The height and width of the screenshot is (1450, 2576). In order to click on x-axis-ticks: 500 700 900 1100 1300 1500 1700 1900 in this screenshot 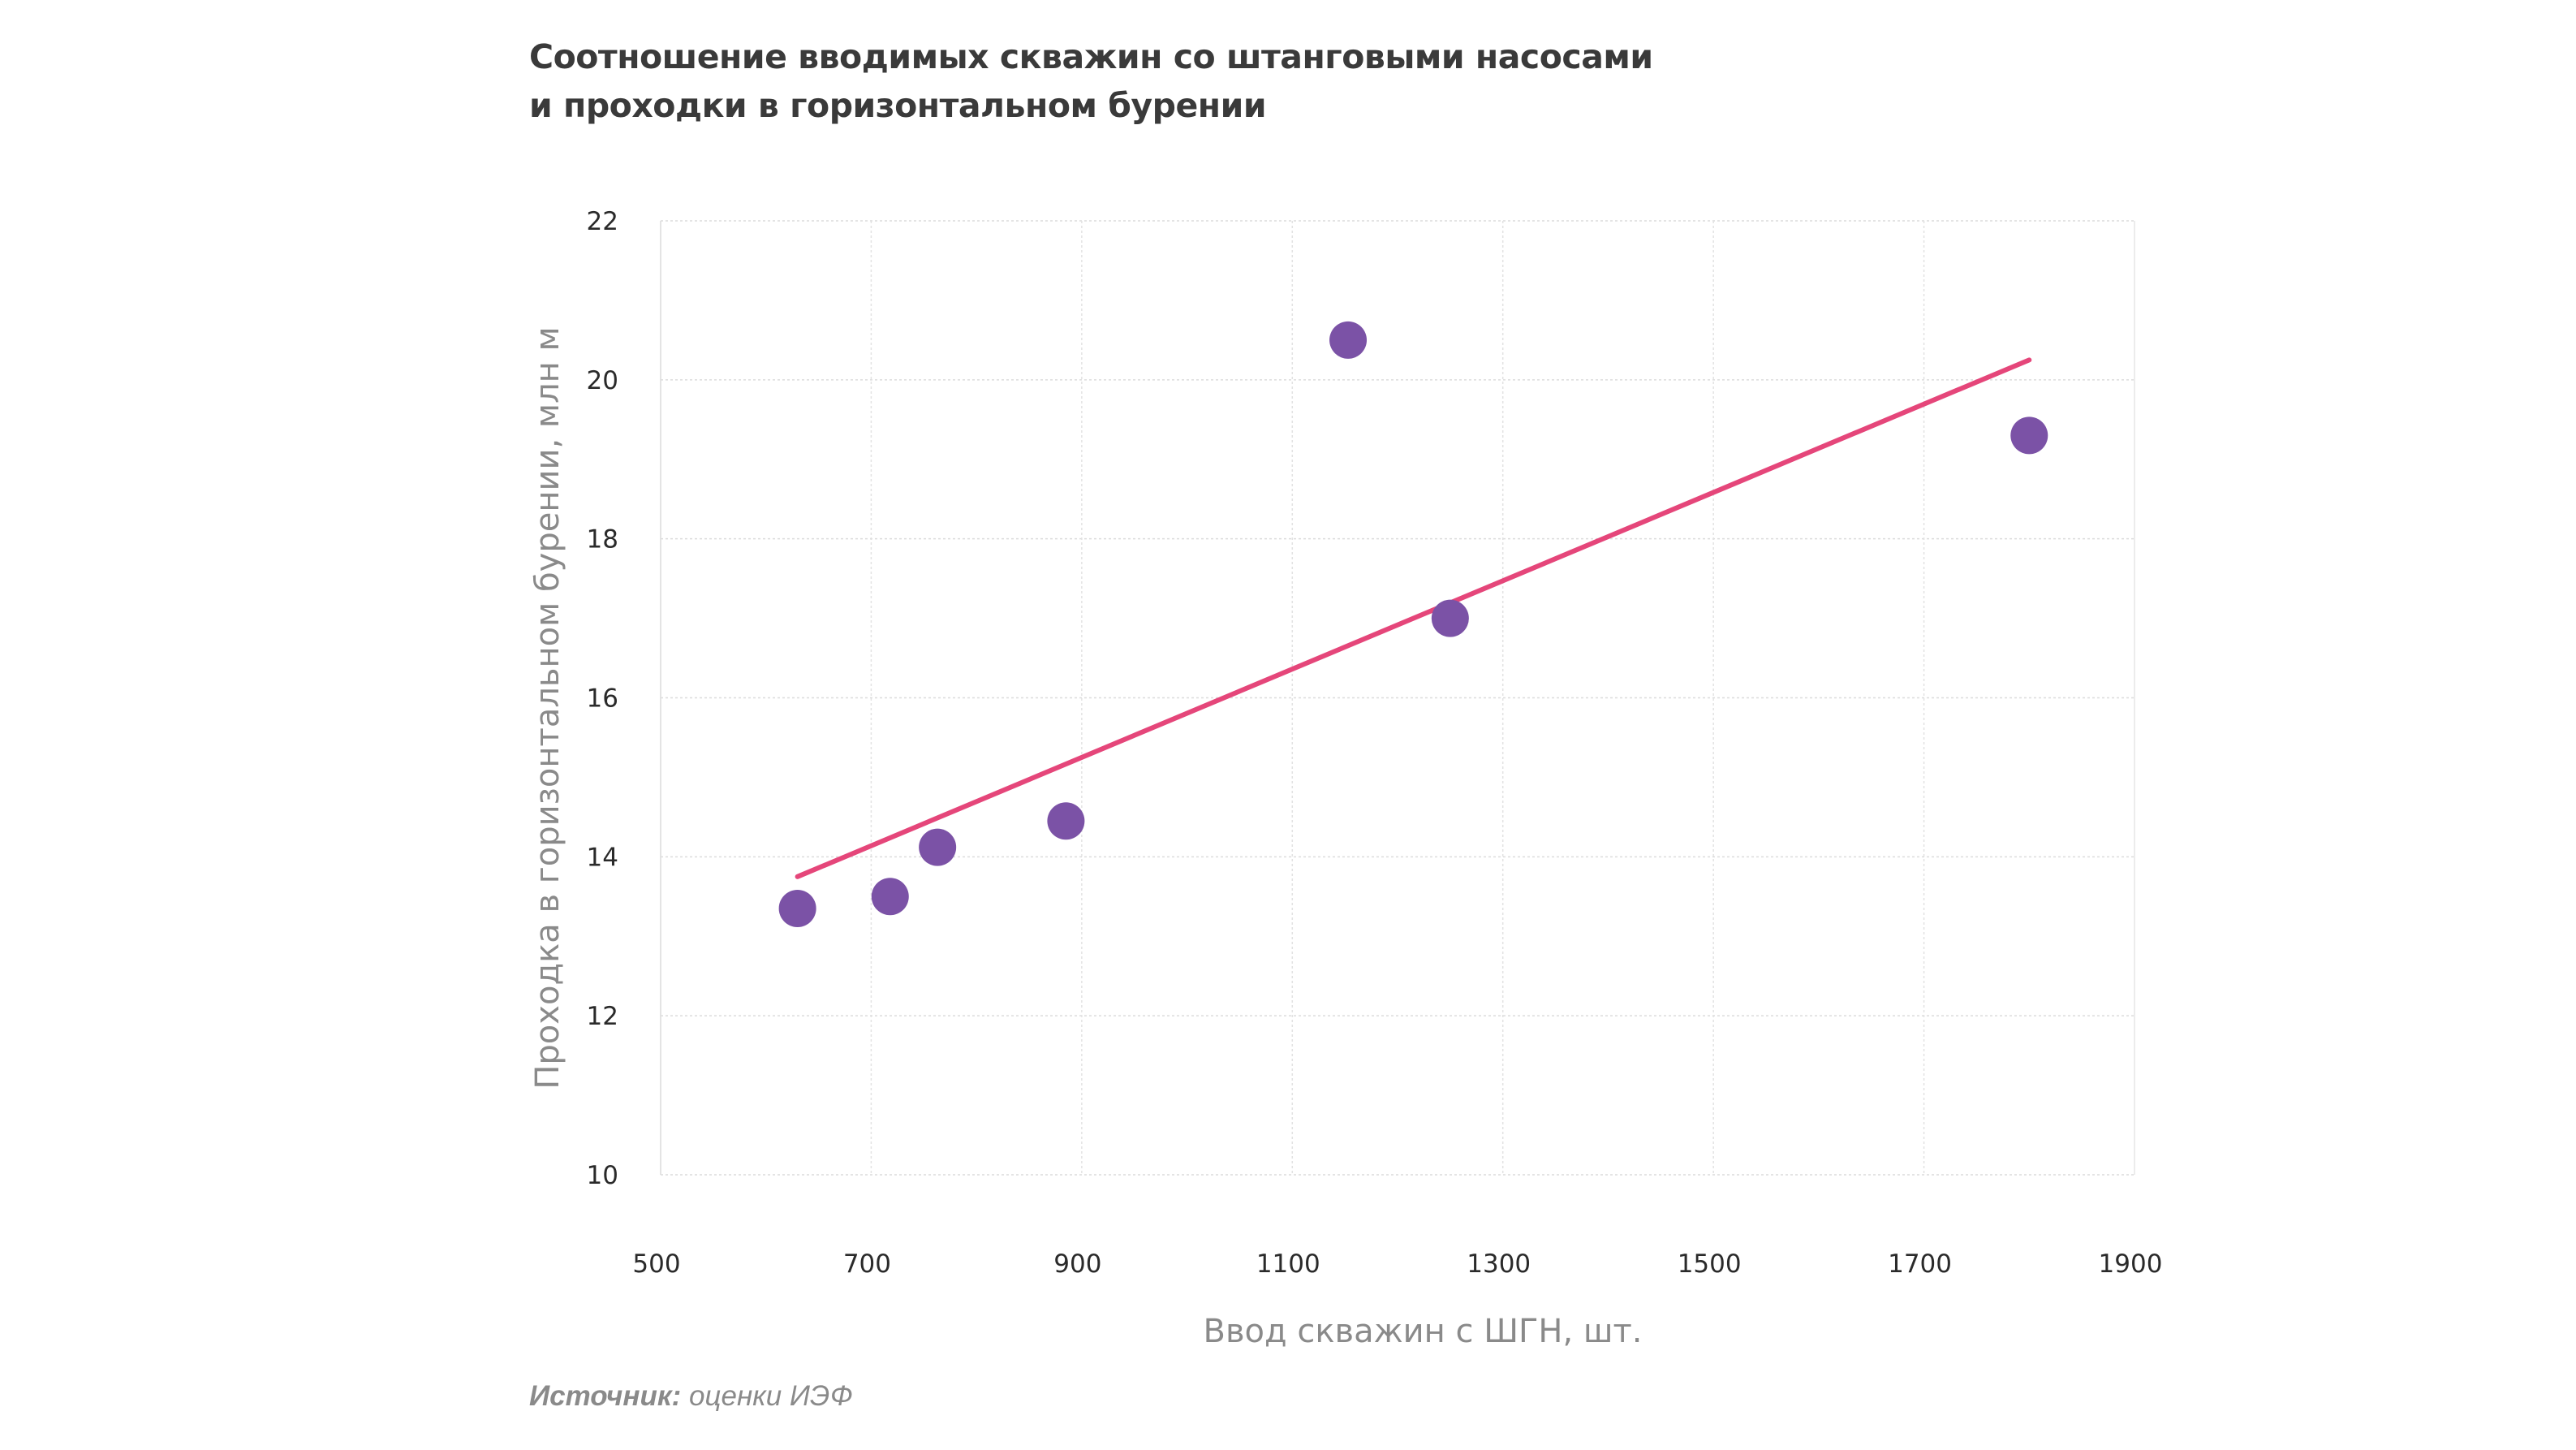, I will do `click(1397, 1264)`.